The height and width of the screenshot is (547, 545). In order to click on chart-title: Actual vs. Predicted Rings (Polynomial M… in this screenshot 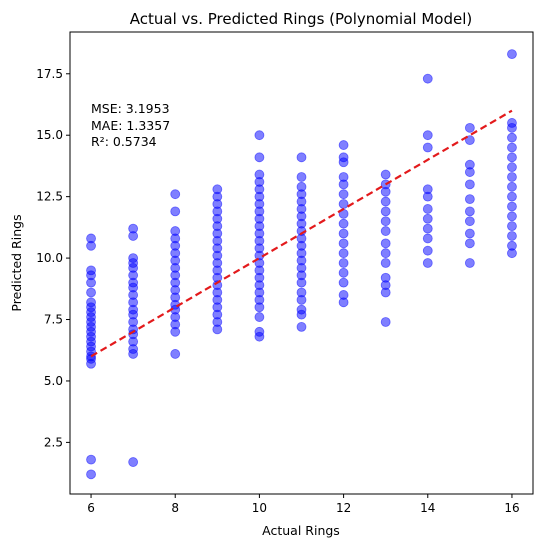, I will do `click(301, 19)`.